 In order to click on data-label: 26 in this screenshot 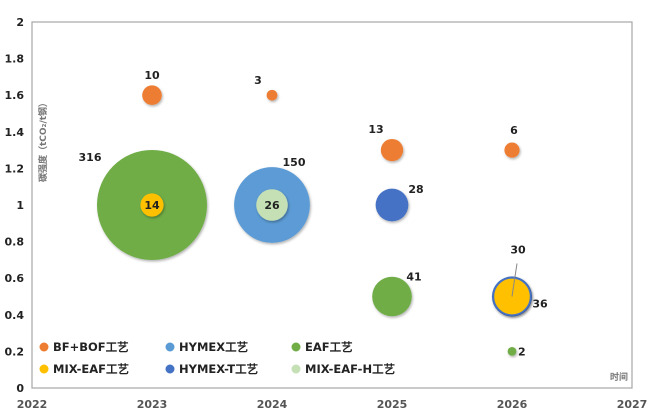, I will do `click(272, 205)`.